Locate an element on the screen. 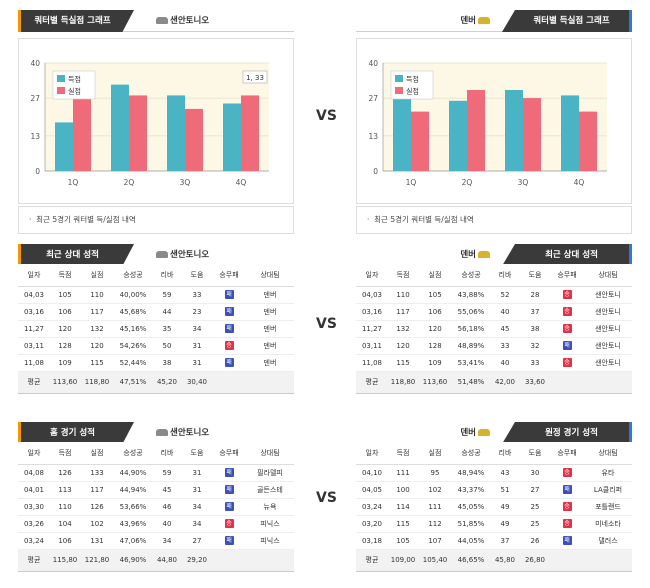 Image resolution: width=650 pixels, height=588 pixels. table-cell: 45 is located at coordinates (167, 490).